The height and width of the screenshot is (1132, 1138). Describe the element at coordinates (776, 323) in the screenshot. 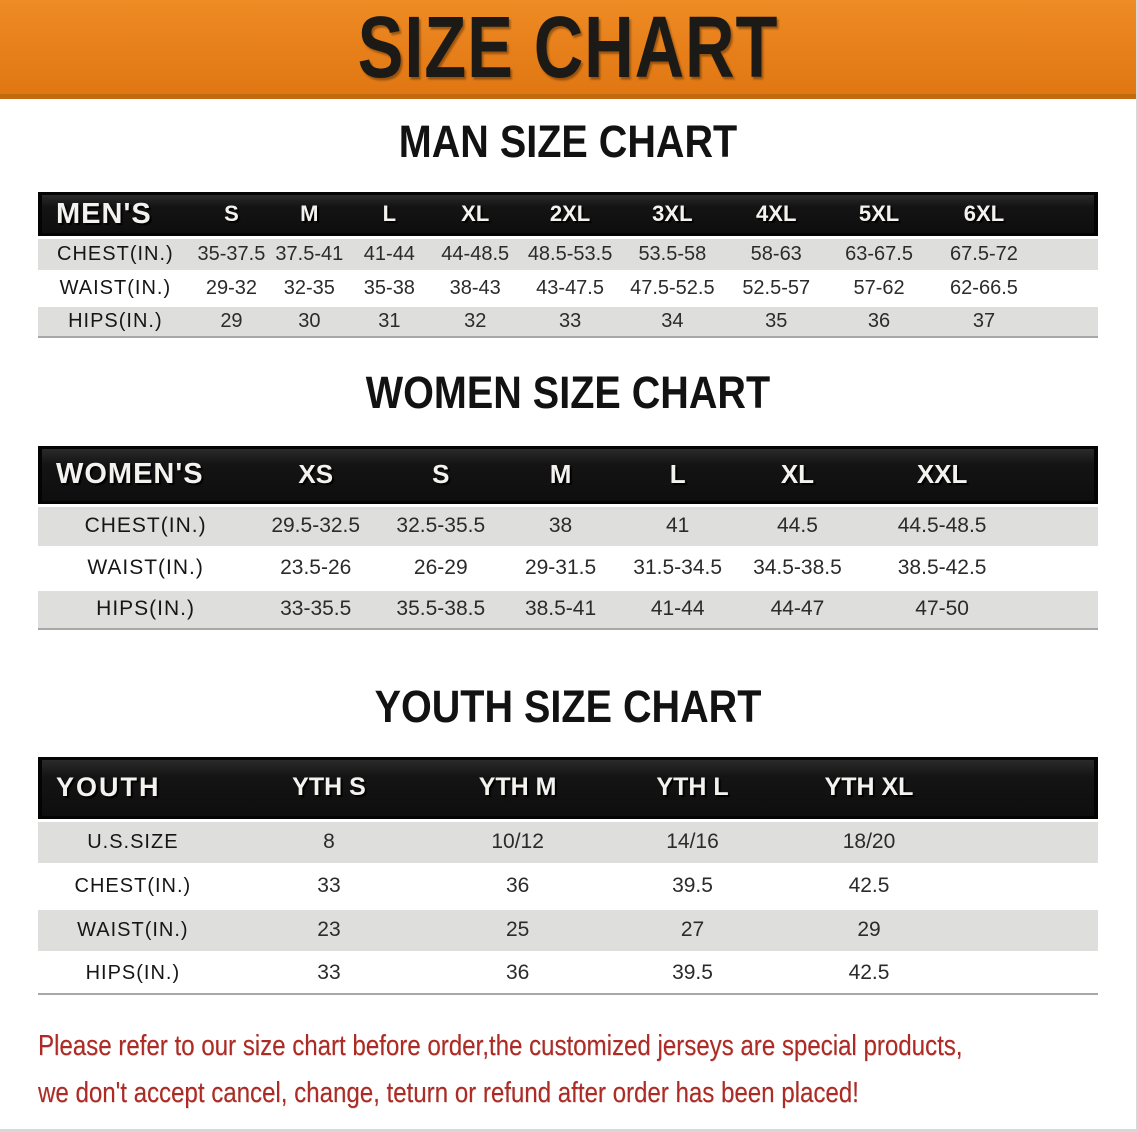

I see `men-hips-in-4xl: 35` at that location.